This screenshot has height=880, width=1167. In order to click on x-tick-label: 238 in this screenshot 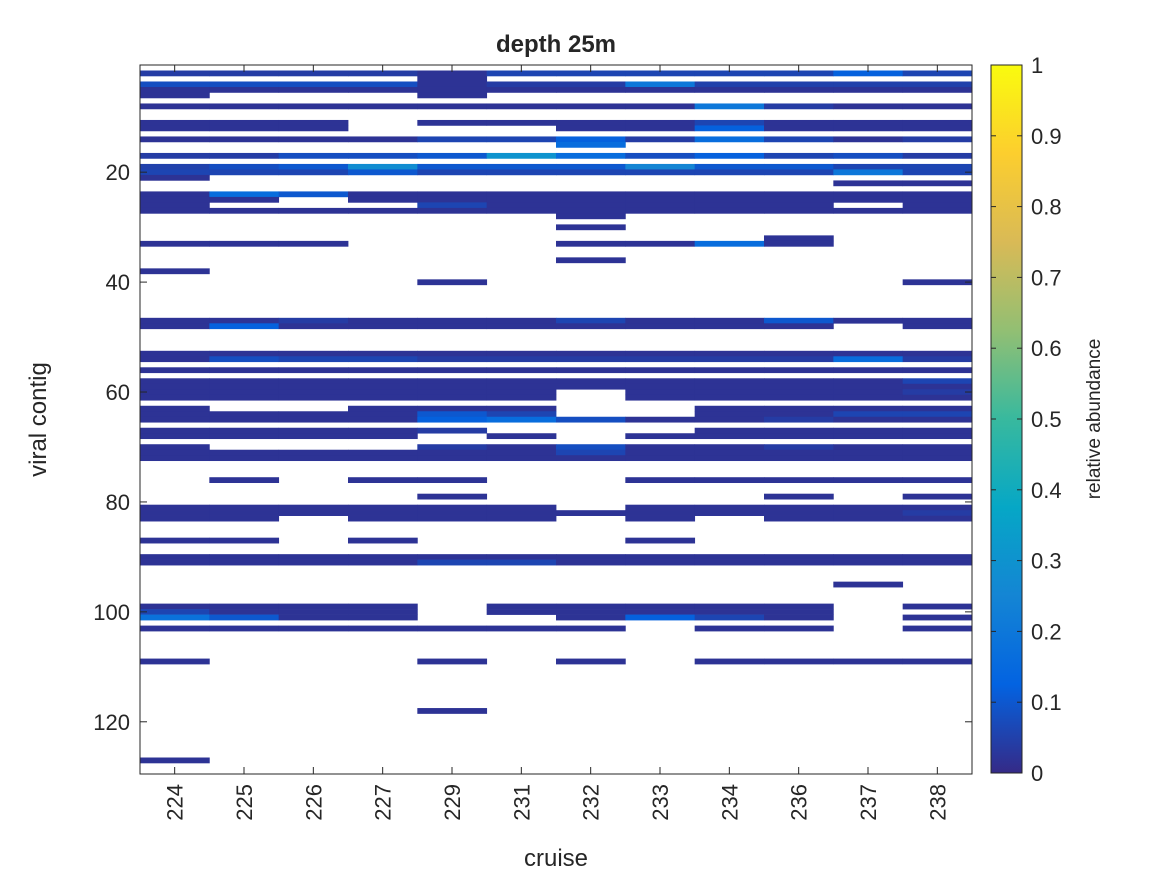, I will do `click(937, 802)`.